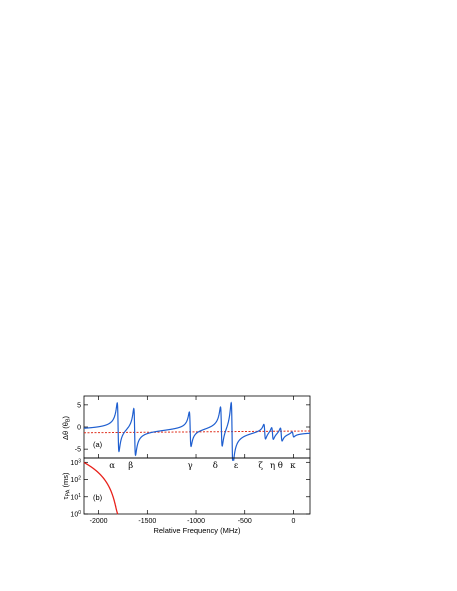 This screenshot has height=591, width=457. I want to click on panel-b-y-tick-label: 10², so click(75, 480).